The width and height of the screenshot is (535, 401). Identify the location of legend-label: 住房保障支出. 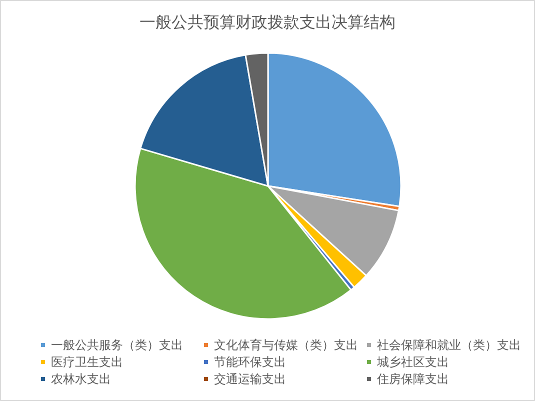
(412, 379).